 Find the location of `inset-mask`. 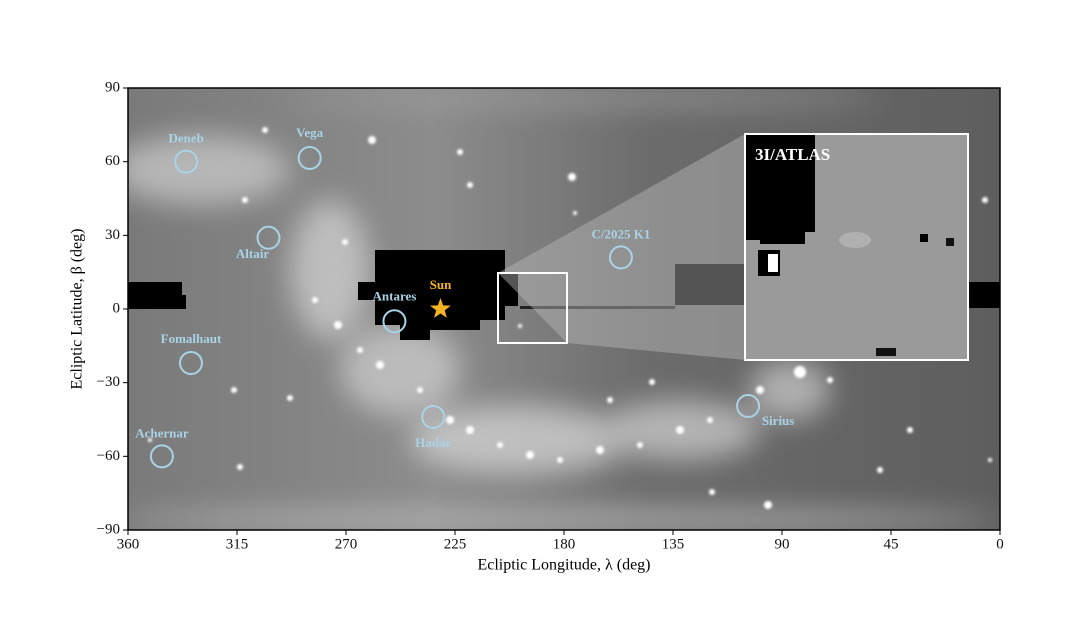

inset-mask is located at coordinates (780, 189).